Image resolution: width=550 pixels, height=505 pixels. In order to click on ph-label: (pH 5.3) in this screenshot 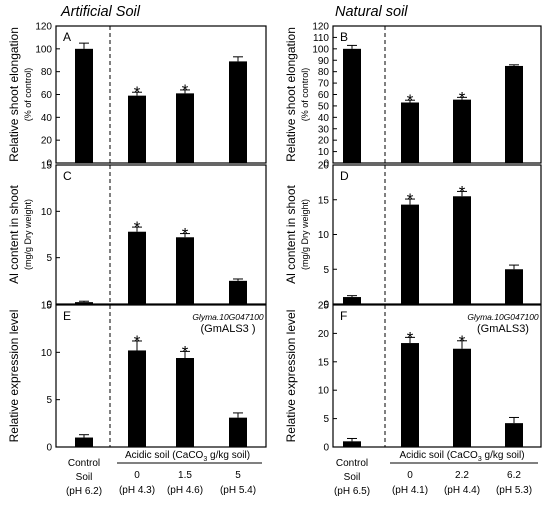, I will do `click(514, 490)`.